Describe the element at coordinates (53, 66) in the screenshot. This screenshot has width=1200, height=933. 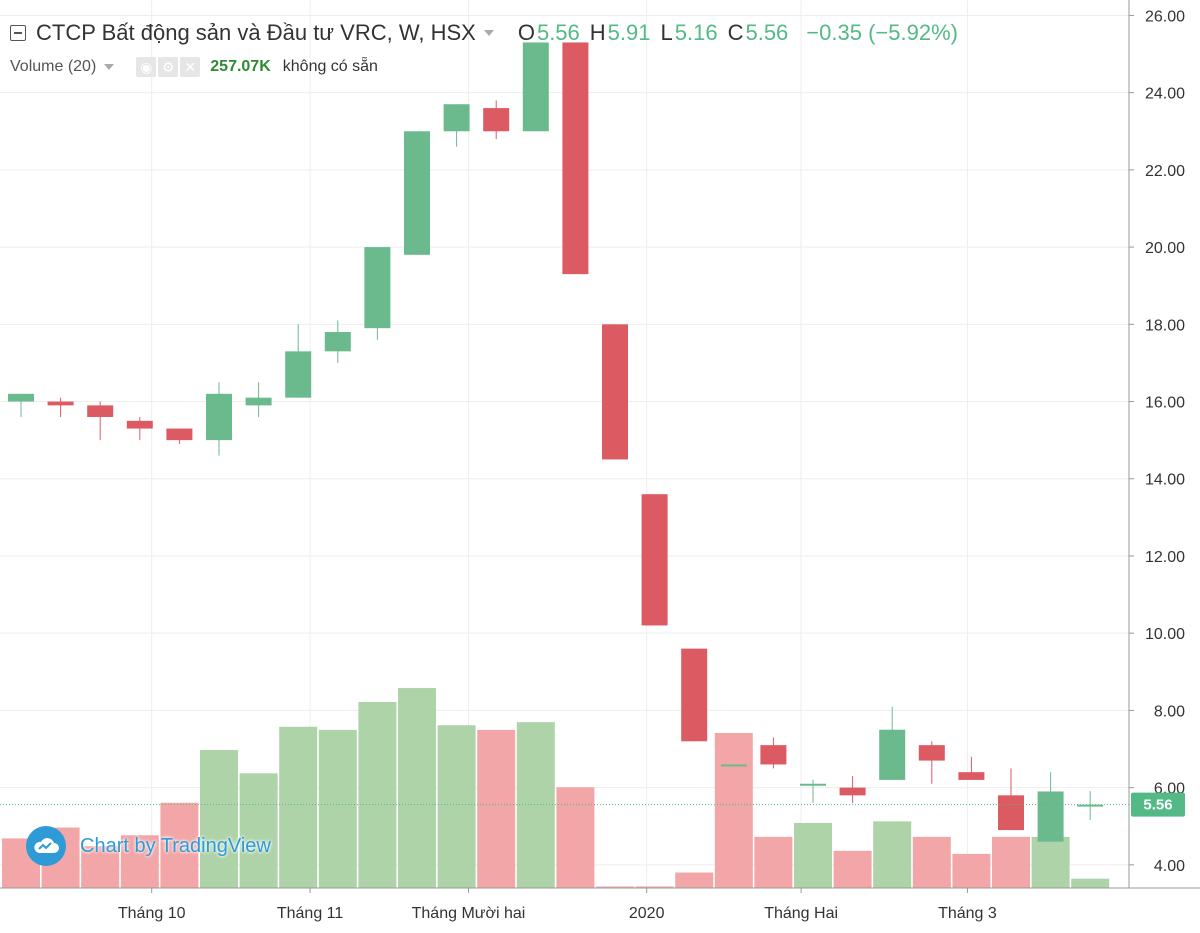
I see `volume-label: Volume (20)` at that location.